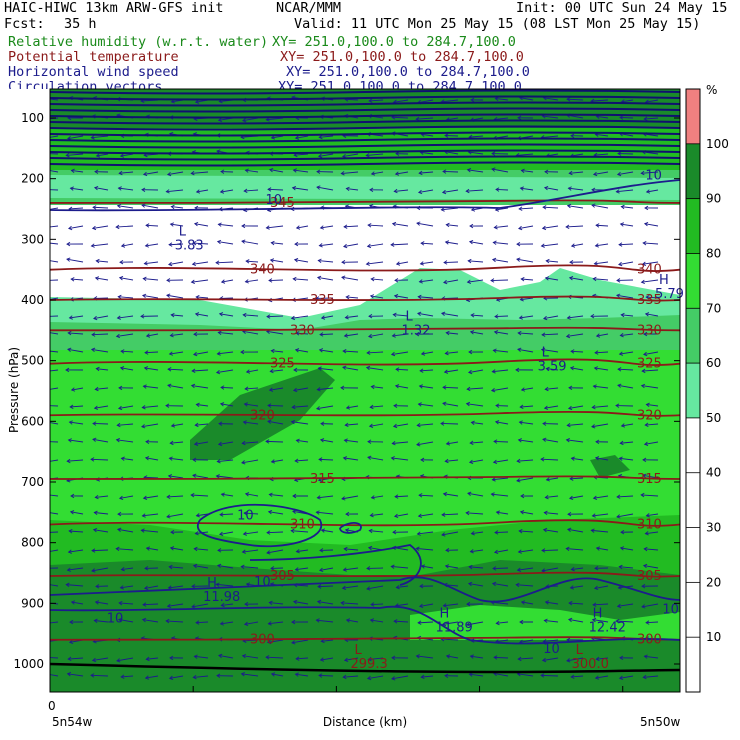 The image size is (740, 740). I want to click on x-axis, so click(336, 689).